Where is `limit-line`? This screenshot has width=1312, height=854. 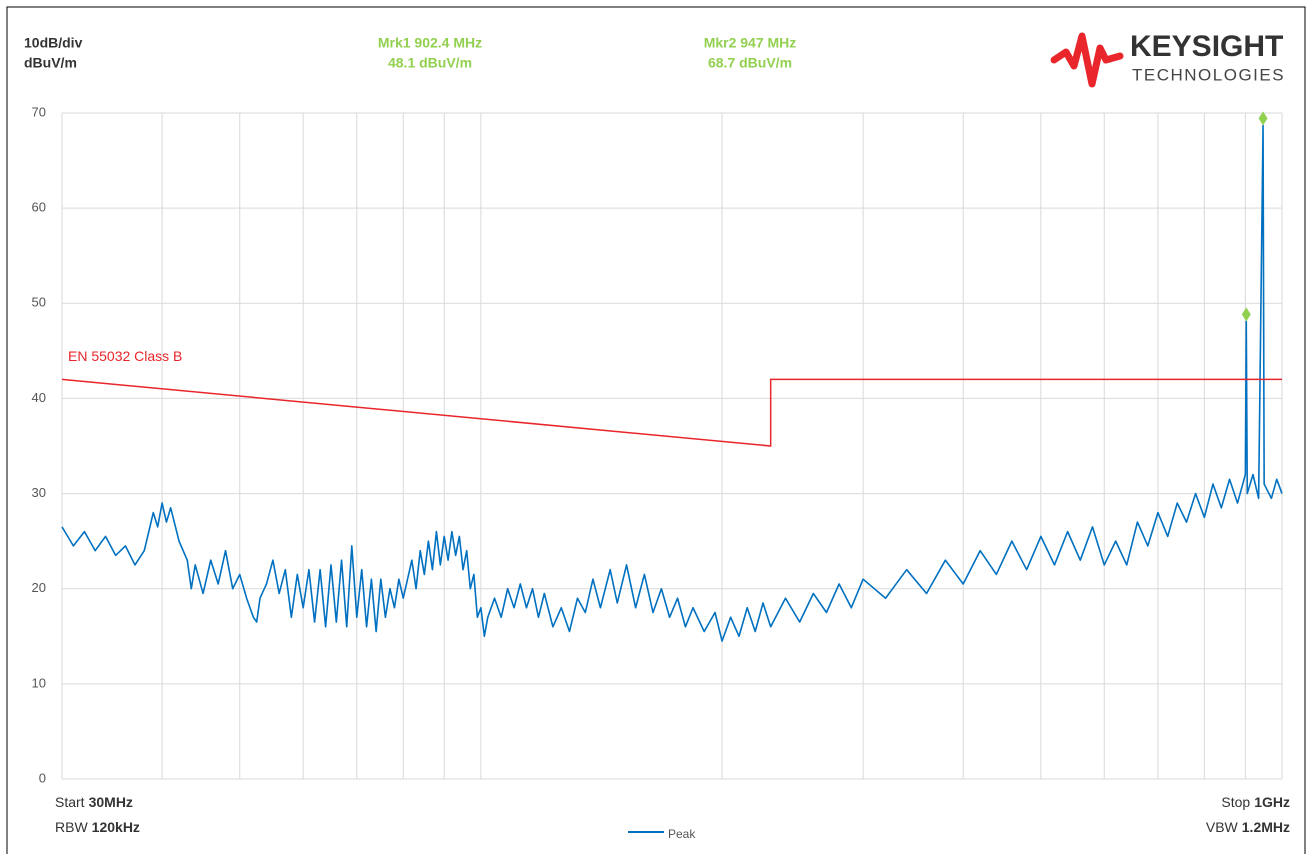 limit-line is located at coordinates (671, 412).